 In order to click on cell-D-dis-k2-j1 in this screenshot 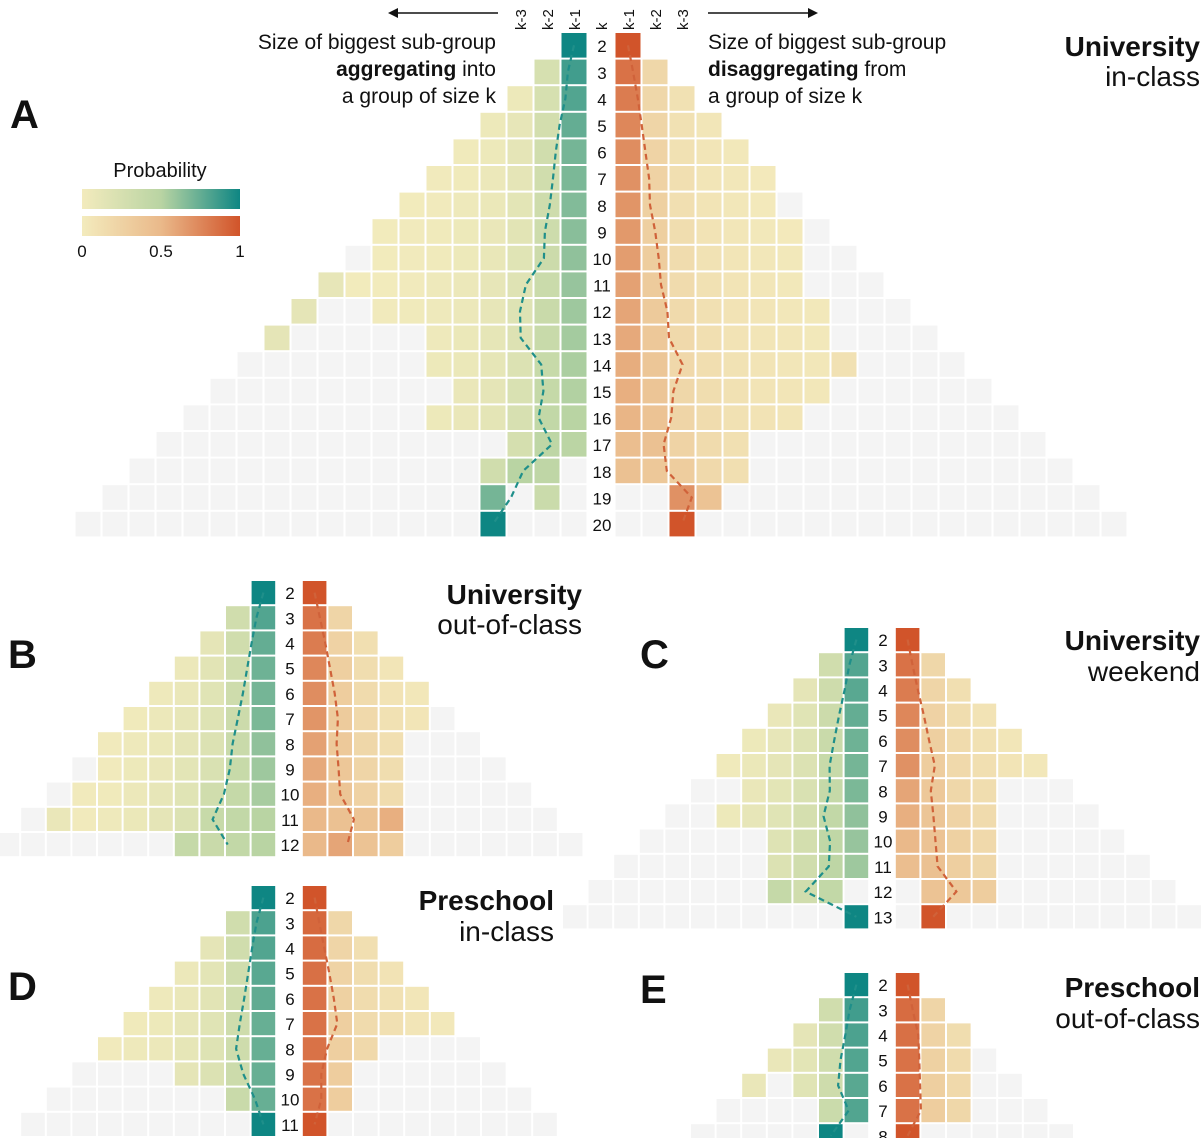, I will do `click(314, 898)`.